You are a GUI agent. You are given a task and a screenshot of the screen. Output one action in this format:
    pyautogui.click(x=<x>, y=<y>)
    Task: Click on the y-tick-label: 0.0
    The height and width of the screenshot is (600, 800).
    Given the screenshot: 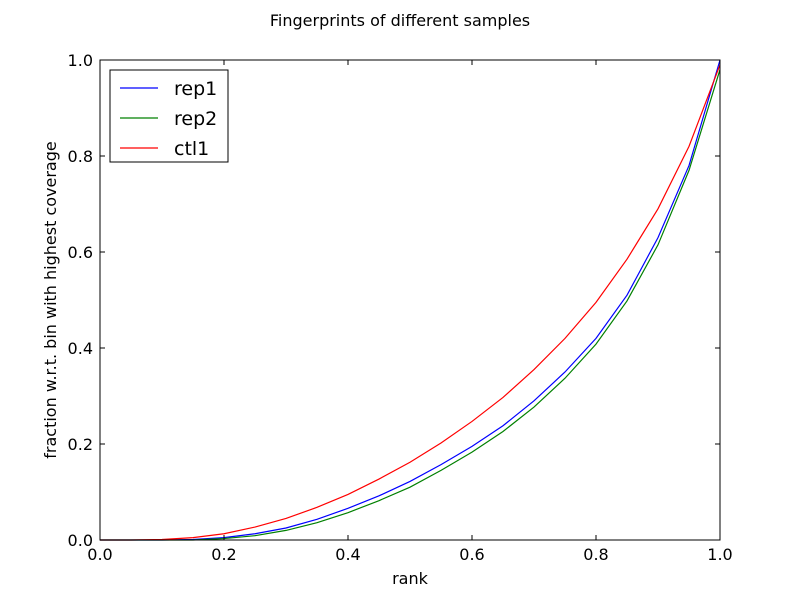 What is the action you would take?
    pyautogui.click(x=80, y=540)
    